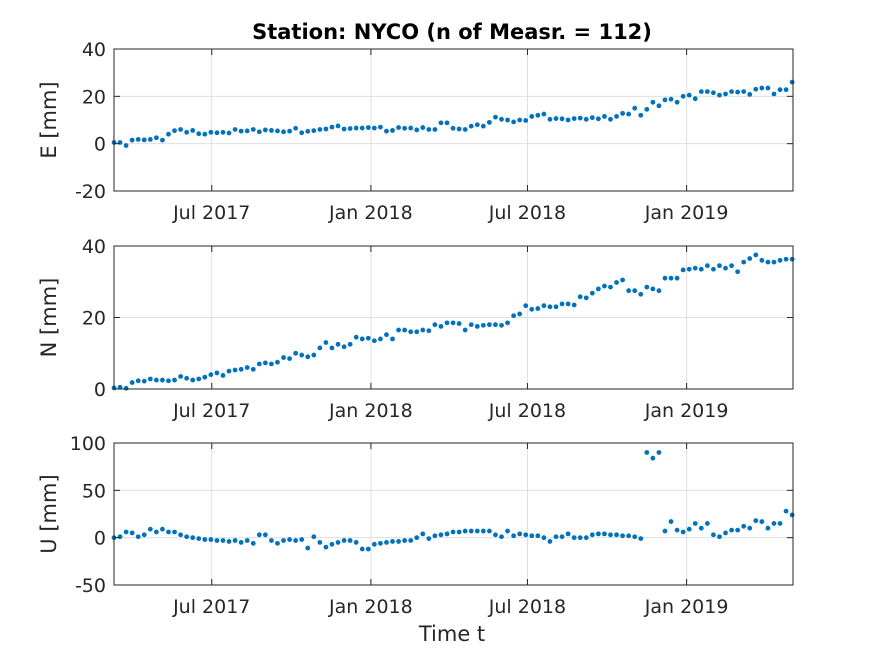 This screenshot has height=656, width=875. What do you see at coordinates (452, 32) in the screenshot?
I see `figure-title: Station: NYCO (n of Measr. = 112)` at bounding box center [452, 32].